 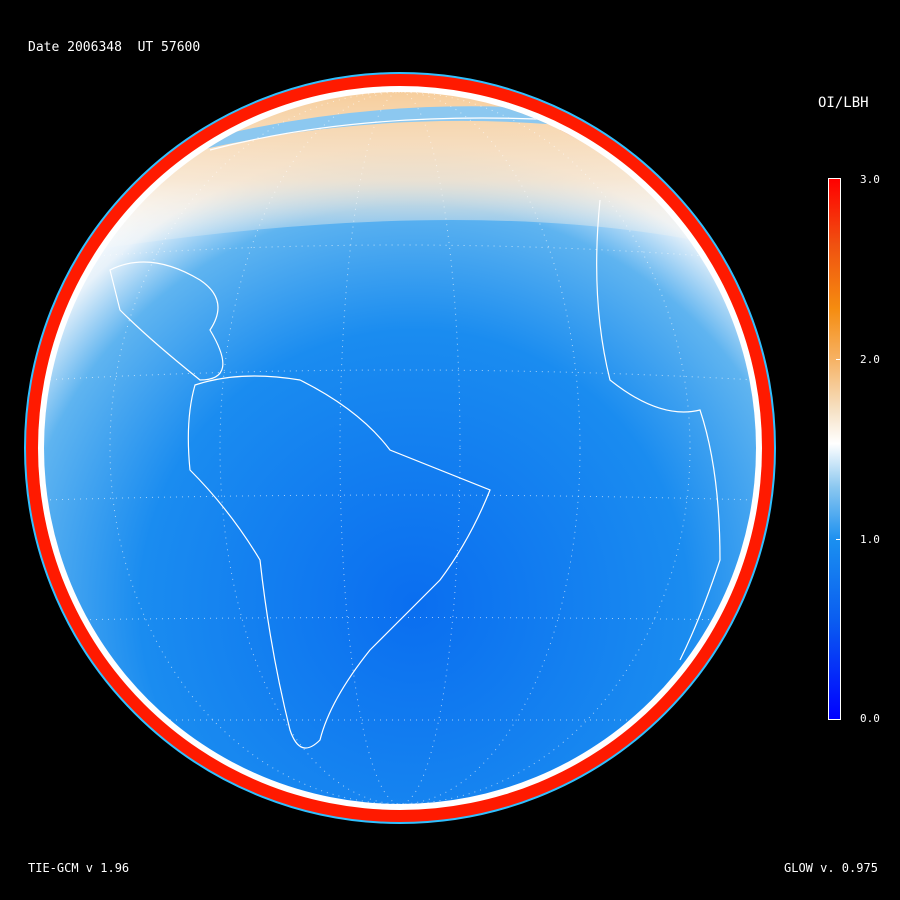 What do you see at coordinates (870, 179) in the screenshot?
I see `colorbar-tick-3: 3.0` at bounding box center [870, 179].